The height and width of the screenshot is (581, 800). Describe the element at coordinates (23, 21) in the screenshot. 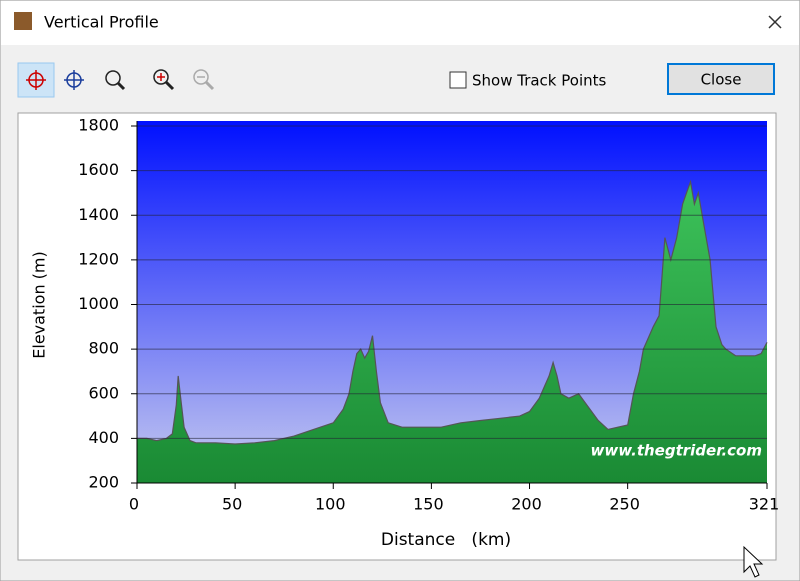

I see `app-icon` at that location.